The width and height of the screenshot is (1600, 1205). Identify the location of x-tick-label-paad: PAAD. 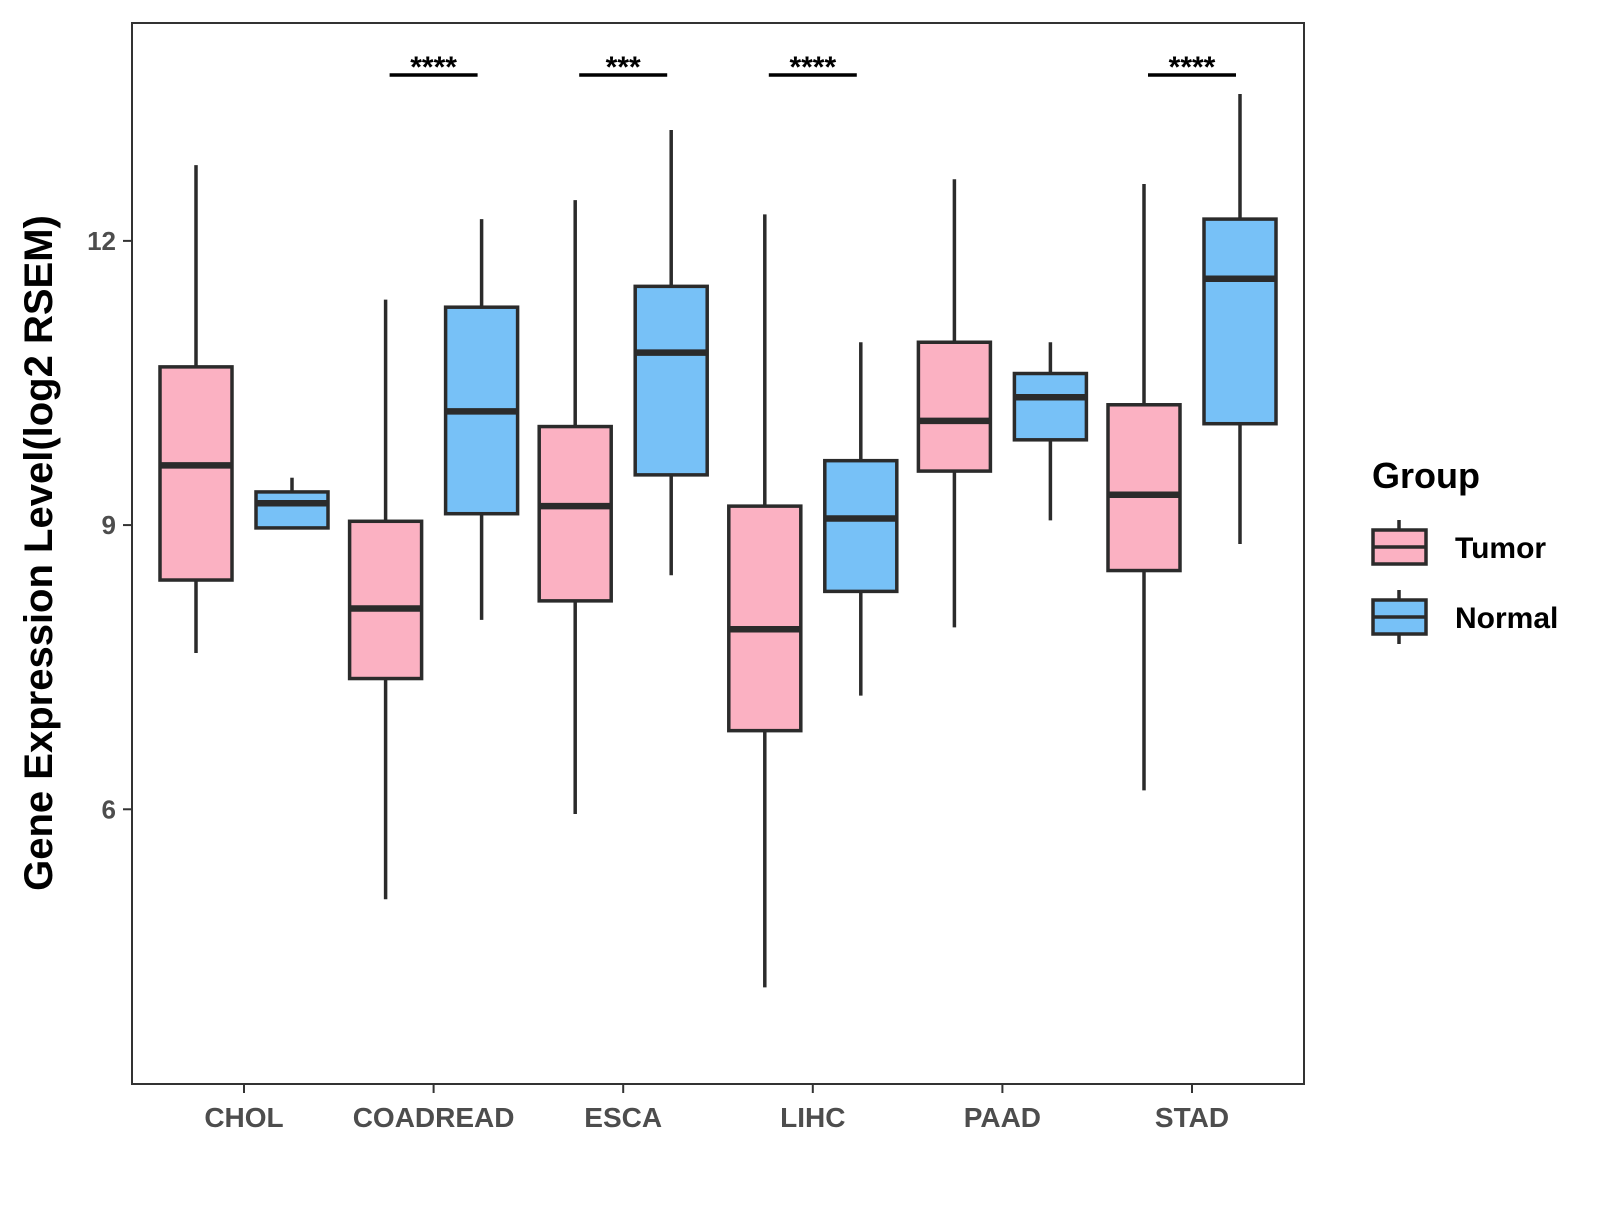
(1002, 1117).